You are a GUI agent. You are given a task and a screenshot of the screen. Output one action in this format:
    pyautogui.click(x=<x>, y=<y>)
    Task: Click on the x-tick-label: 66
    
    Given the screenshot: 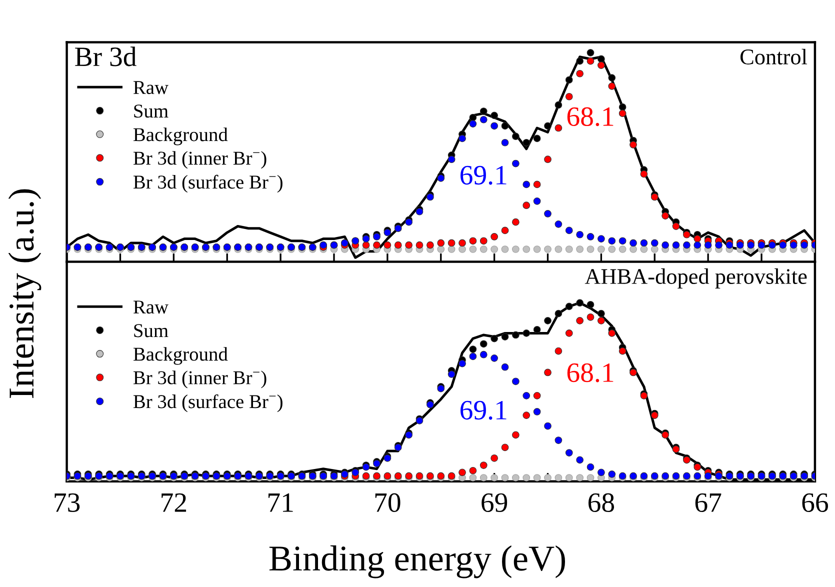 What is the action you would take?
    pyautogui.click(x=815, y=502)
    